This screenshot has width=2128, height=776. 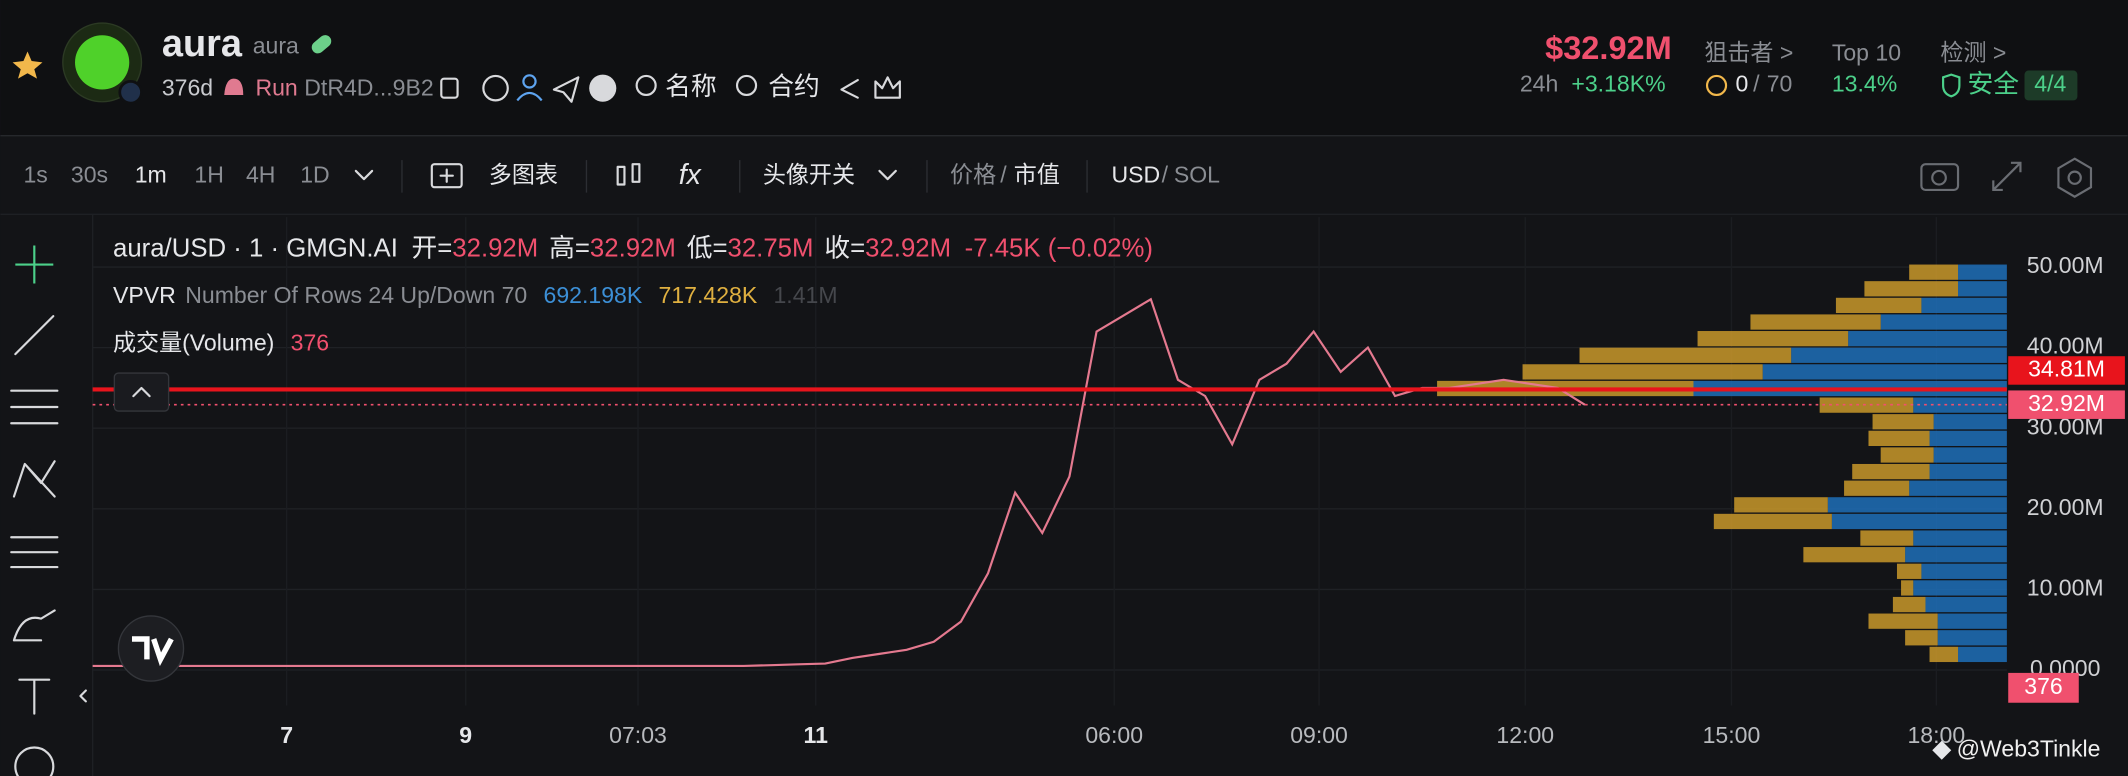 What do you see at coordinates (368, 88) in the screenshot?
I see `address: DtR4D...9B2` at bounding box center [368, 88].